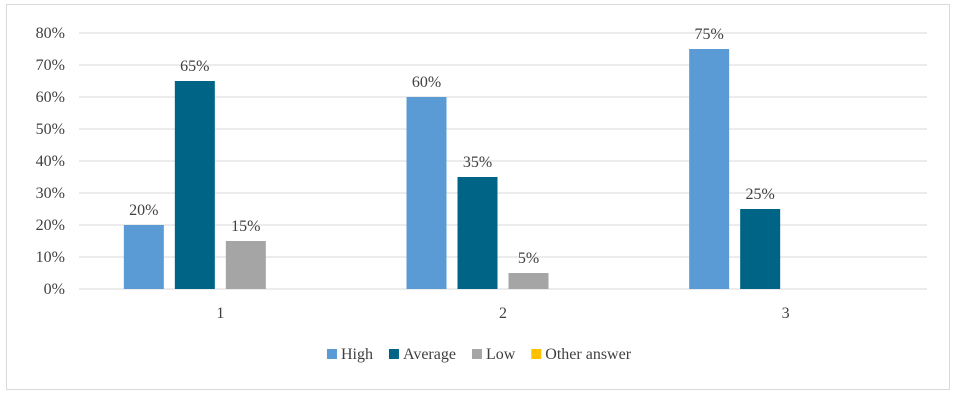 The image size is (955, 396). Describe the element at coordinates (501, 354) in the screenshot. I see `legend-label: Low` at that location.